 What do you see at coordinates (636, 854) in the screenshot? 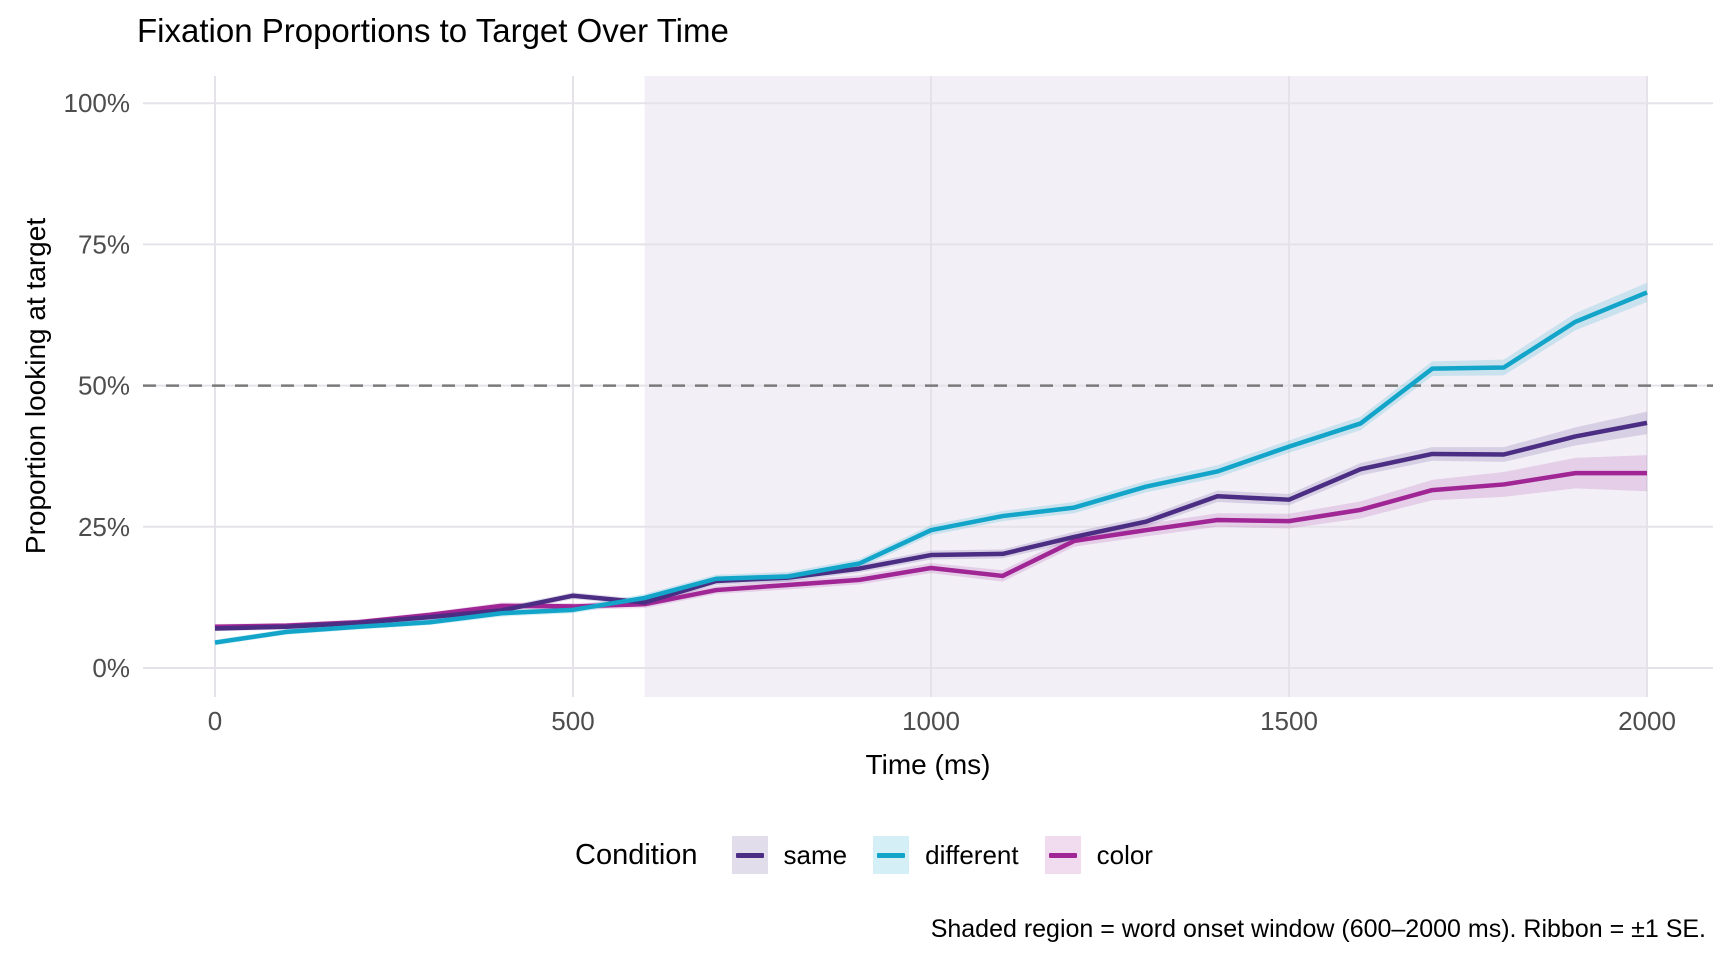
I see `legend-title: Condition` at bounding box center [636, 854].